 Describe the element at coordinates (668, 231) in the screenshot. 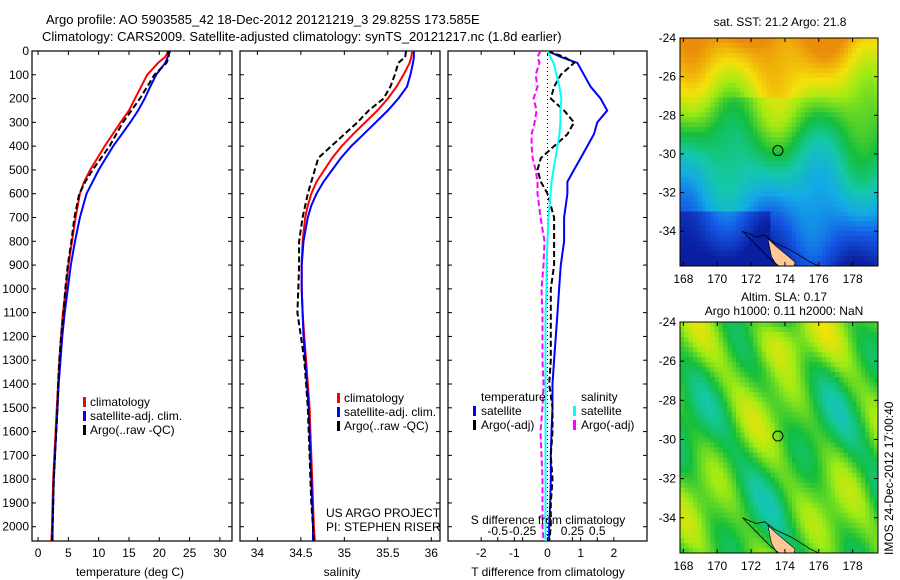

I see `lat-tick-label: -34` at that location.